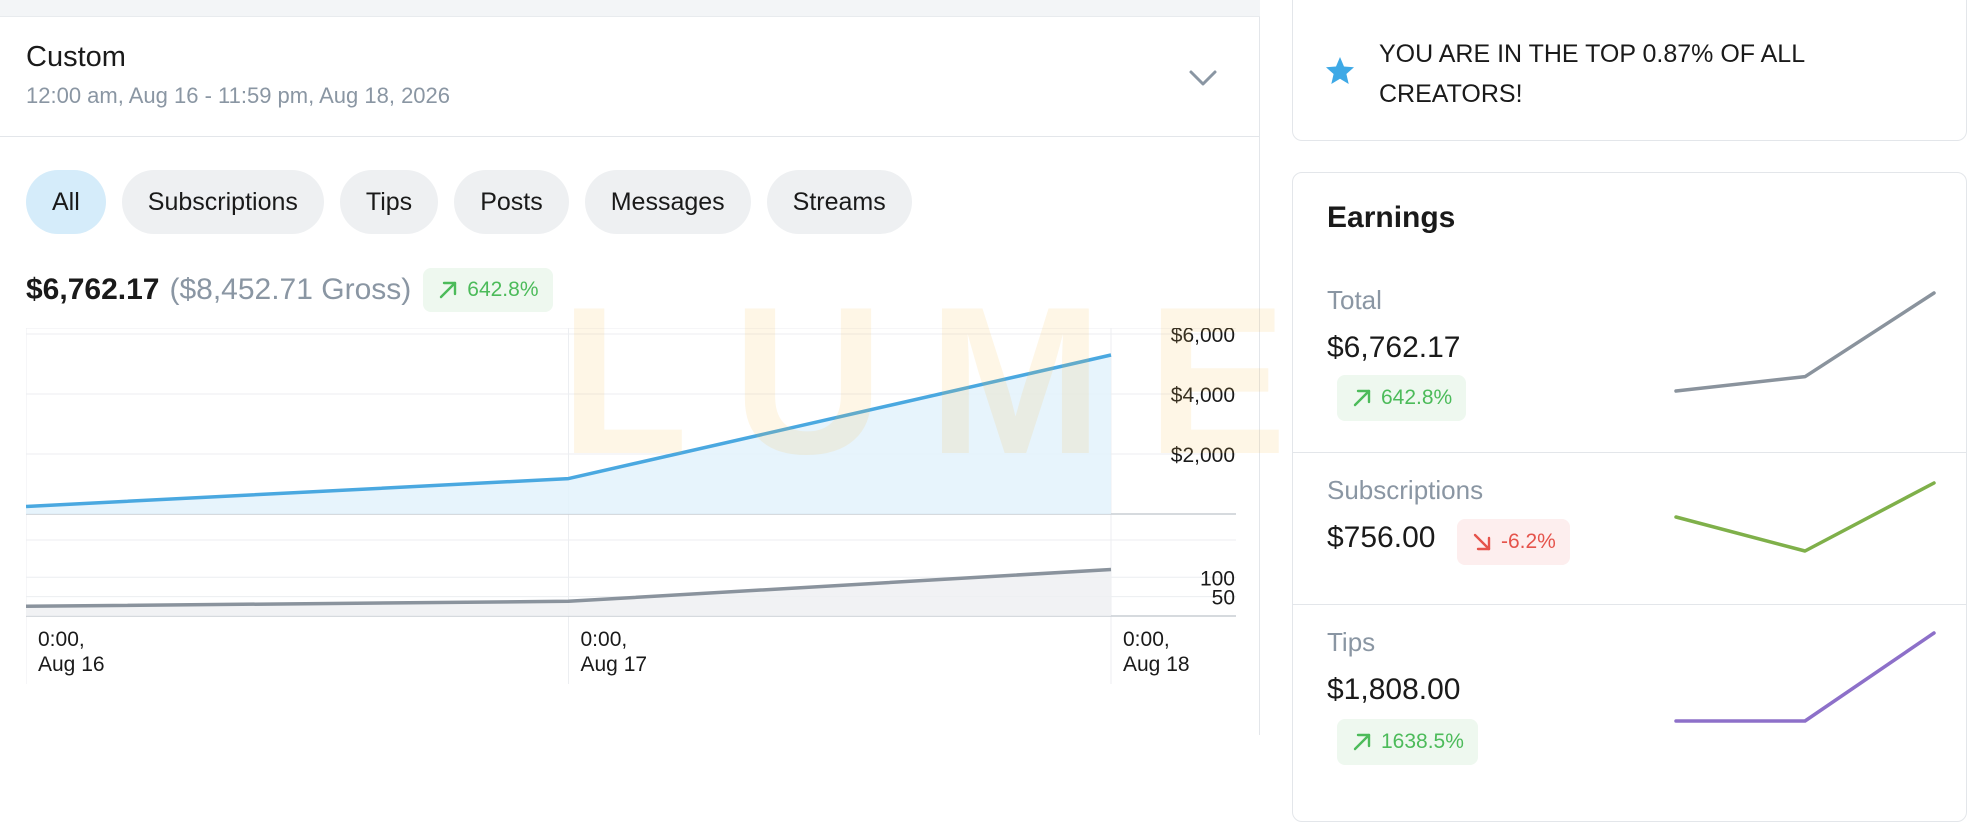  I want to click on row-change-value: 642.8%, so click(1416, 398).